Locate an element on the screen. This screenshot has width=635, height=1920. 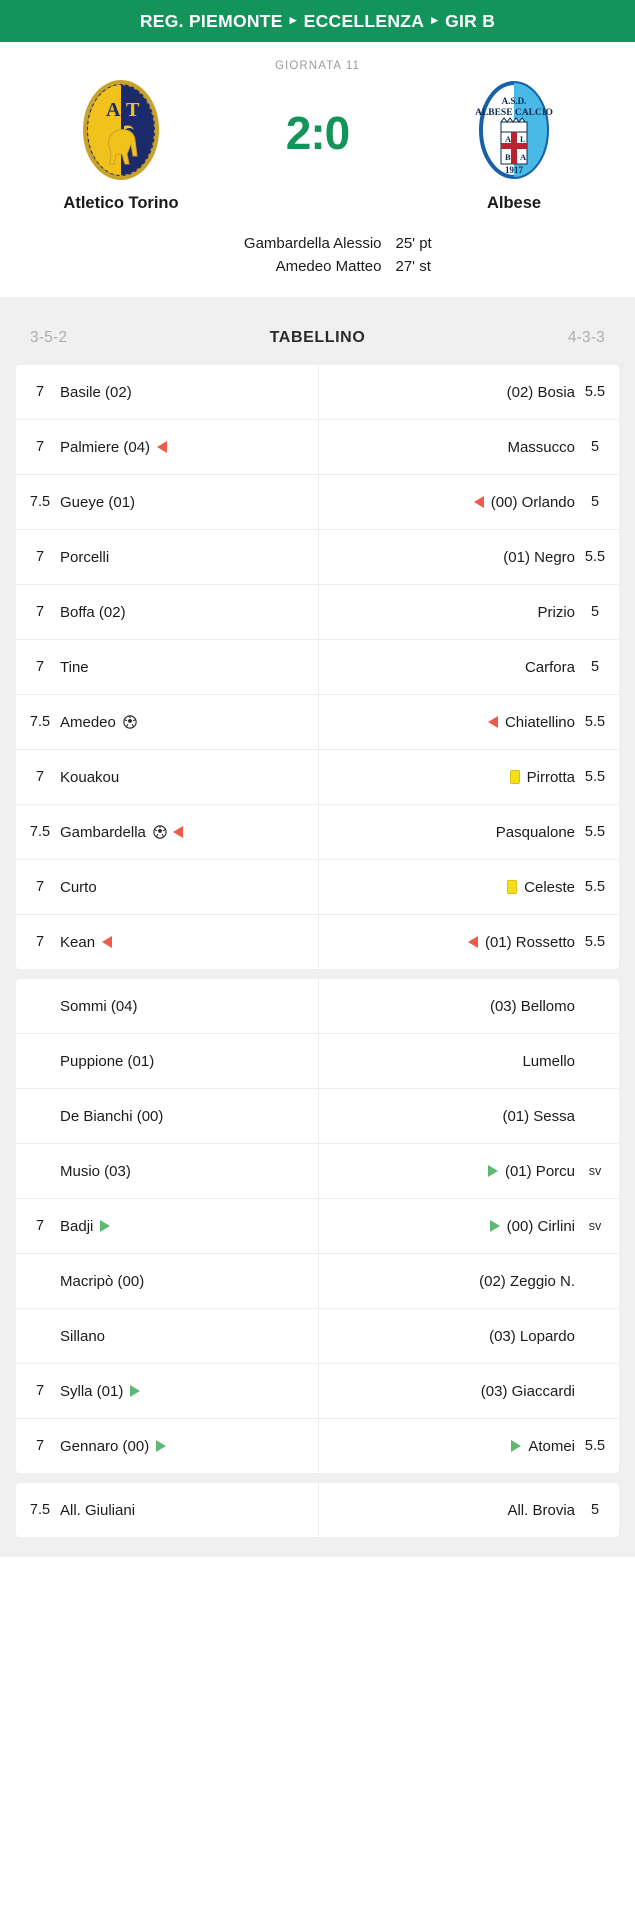
player-name: (01) Sessa is located at coordinates (538, 1116).